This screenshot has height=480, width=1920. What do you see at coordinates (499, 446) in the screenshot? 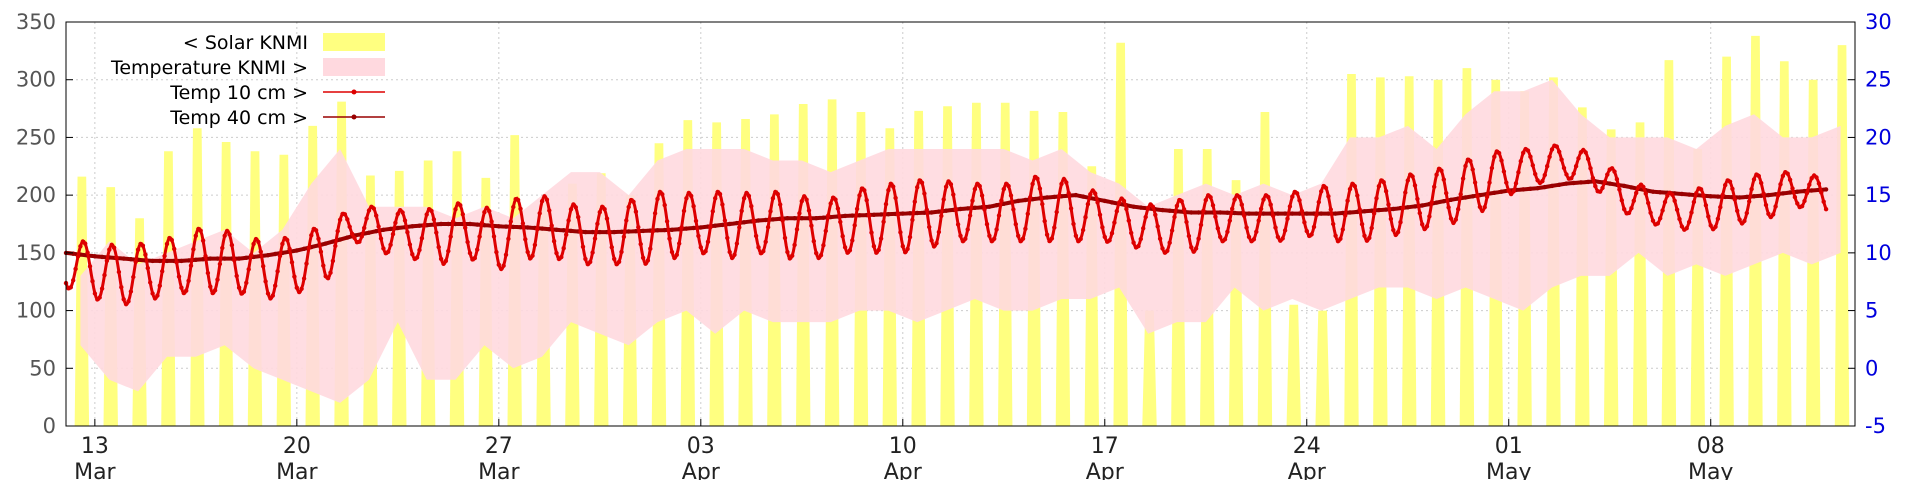
I see `x-tick-date: 27` at bounding box center [499, 446].